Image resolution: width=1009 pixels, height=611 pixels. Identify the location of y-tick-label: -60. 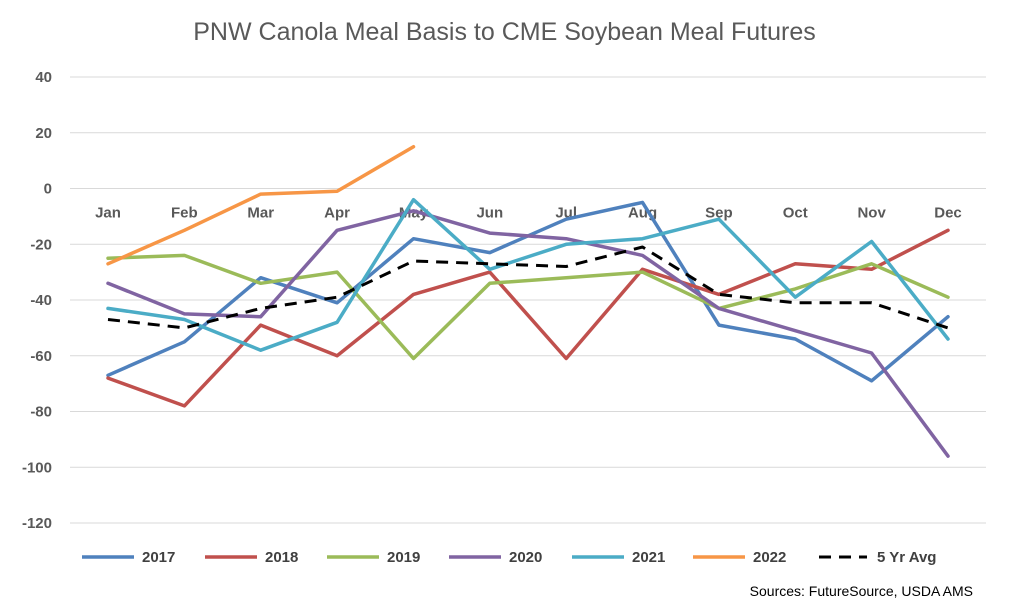
(41, 356).